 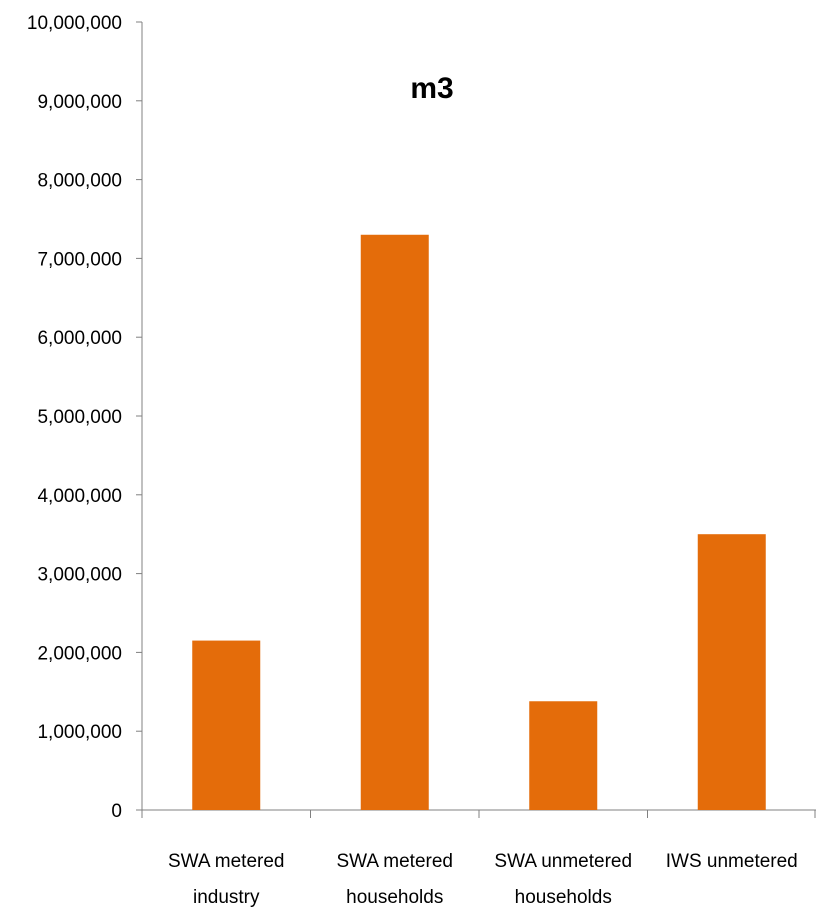 What do you see at coordinates (79, 653) in the screenshot?
I see `y-tick-label: 2,000,000` at bounding box center [79, 653].